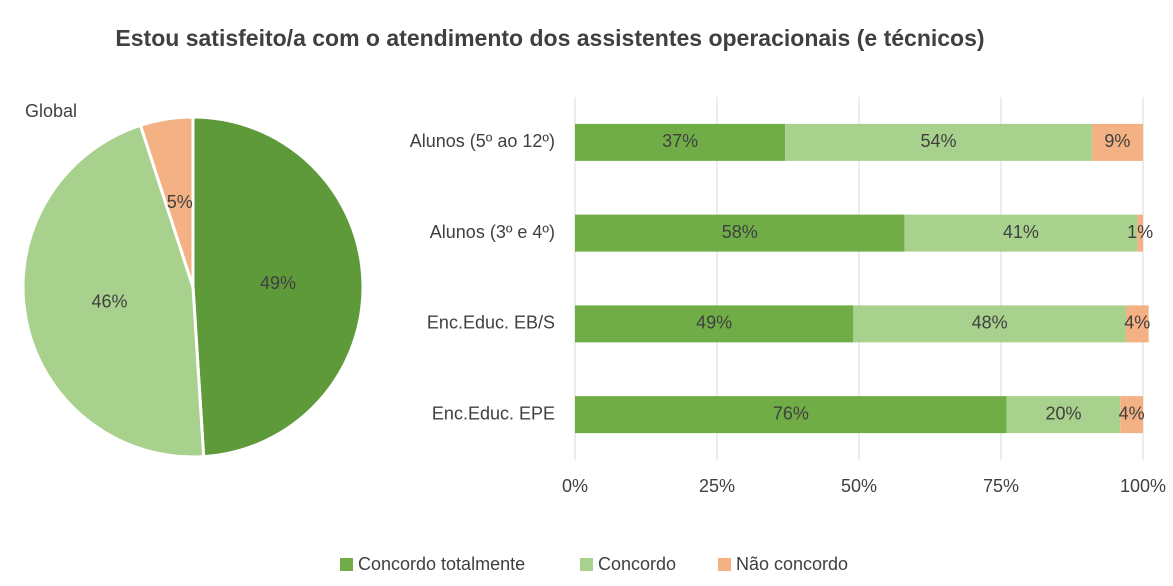 The height and width of the screenshot is (586, 1173). I want to click on data-label: 48%, so click(990, 323).